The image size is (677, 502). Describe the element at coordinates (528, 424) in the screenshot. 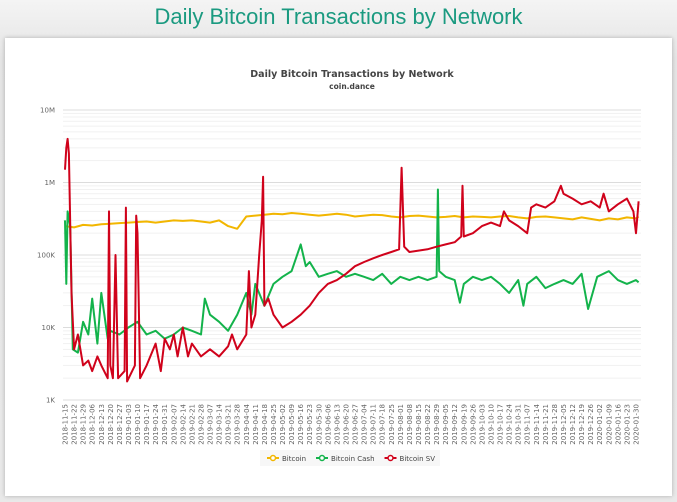

I see `x-tick-label: 2019-11-07` at that location.